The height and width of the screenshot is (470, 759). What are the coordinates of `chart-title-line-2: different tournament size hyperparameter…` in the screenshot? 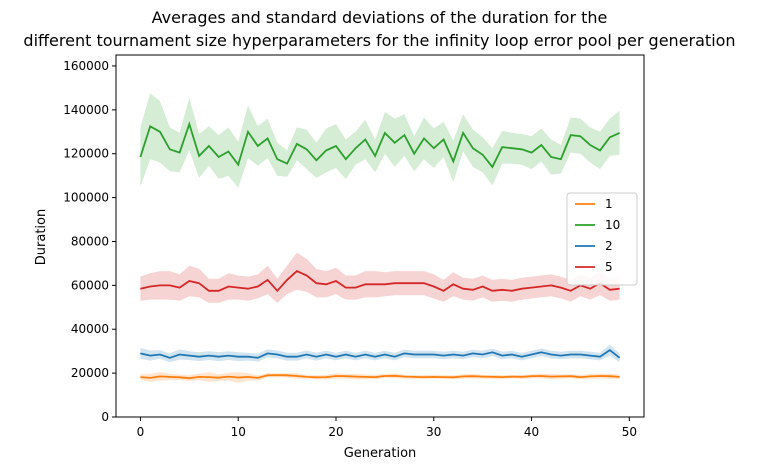 It's located at (379, 40).